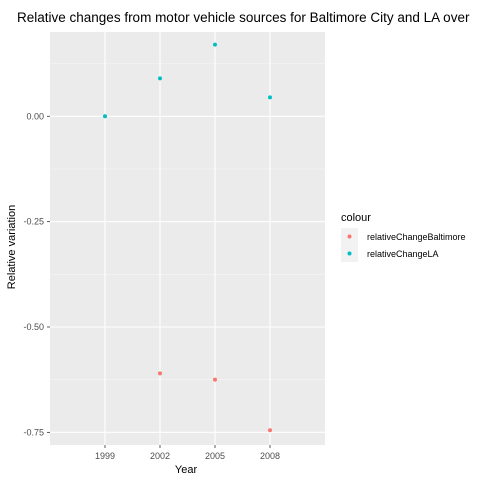  What do you see at coordinates (270, 456) in the screenshot?
I see `x-tick-label: 2008` at bounding box center [270, 456].